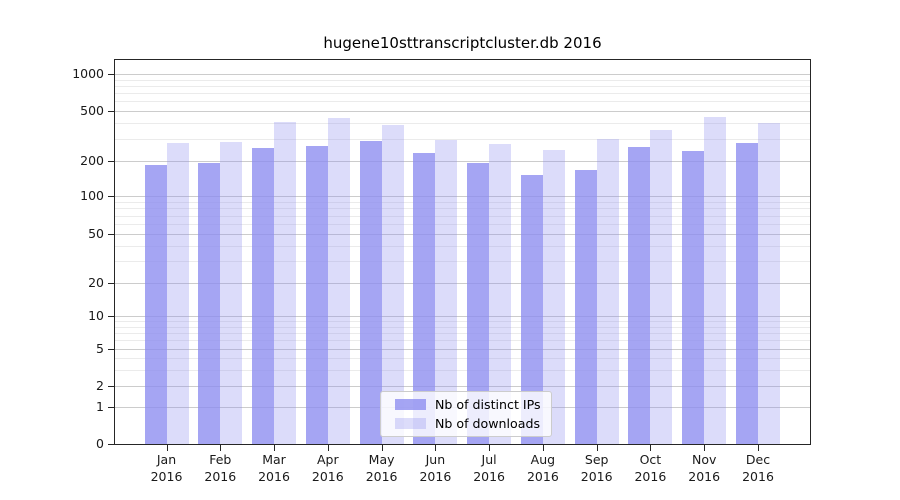 The image size is (900, 500). I want to click on x-tick-label-feb: Feb 2016, so click(220, 468).